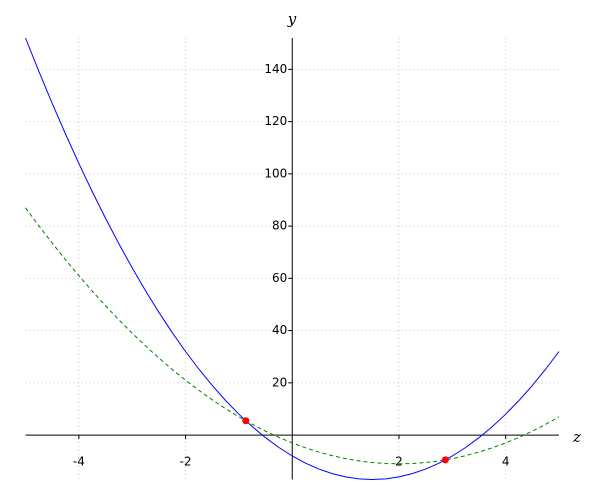 The width and height of the screenshot is (600, 504). I want to click on y-tick-label: 80, so click(279, 226).